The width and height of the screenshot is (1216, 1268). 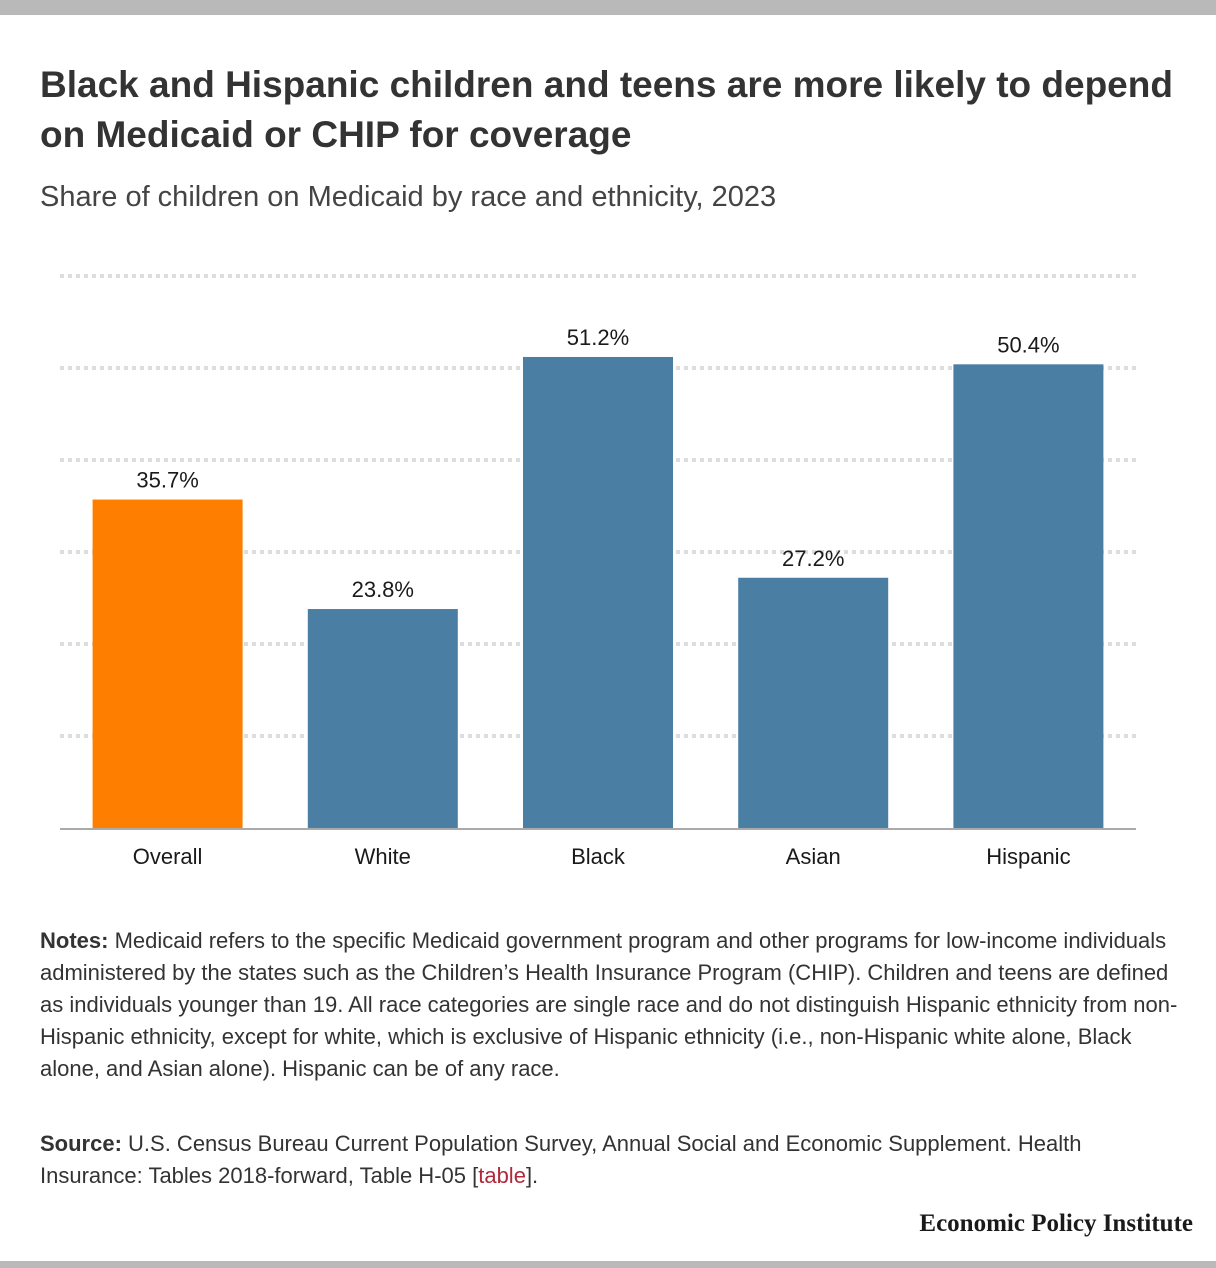 What do you see at coordinates (167, 480) in the screenshot?
I see `value-label-overall: 35.7%` at bounding box center [167, 480].